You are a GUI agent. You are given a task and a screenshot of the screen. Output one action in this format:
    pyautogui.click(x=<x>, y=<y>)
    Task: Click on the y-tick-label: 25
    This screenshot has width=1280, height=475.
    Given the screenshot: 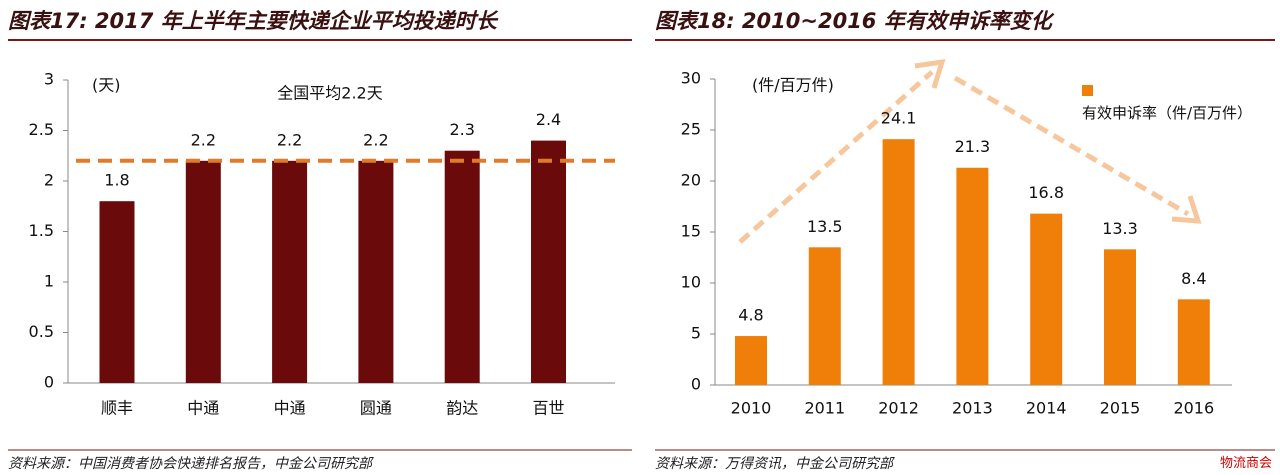 What is the action you would take?
    pyautogui.click(x=691, y=129)
    